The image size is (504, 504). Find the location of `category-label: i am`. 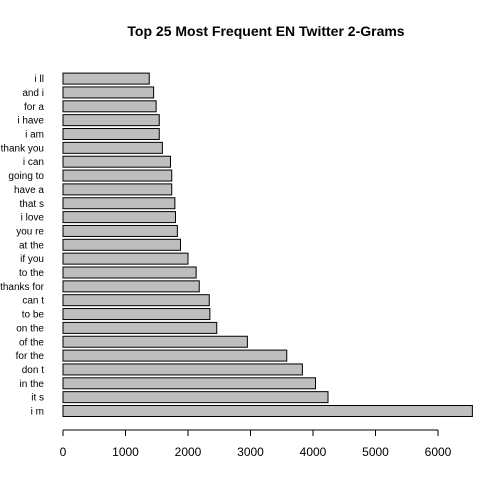

category-label: i am is located at coordinates (34, 135).